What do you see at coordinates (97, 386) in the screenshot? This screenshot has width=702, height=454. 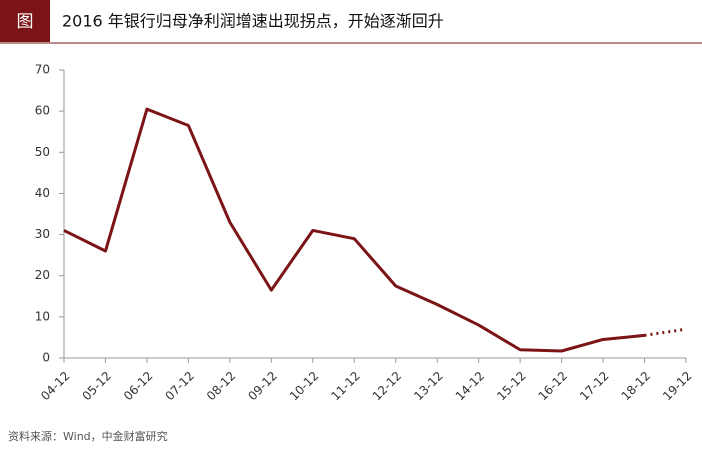 I see `x-tick-label: 05-12` at bounding box center [97, 386].